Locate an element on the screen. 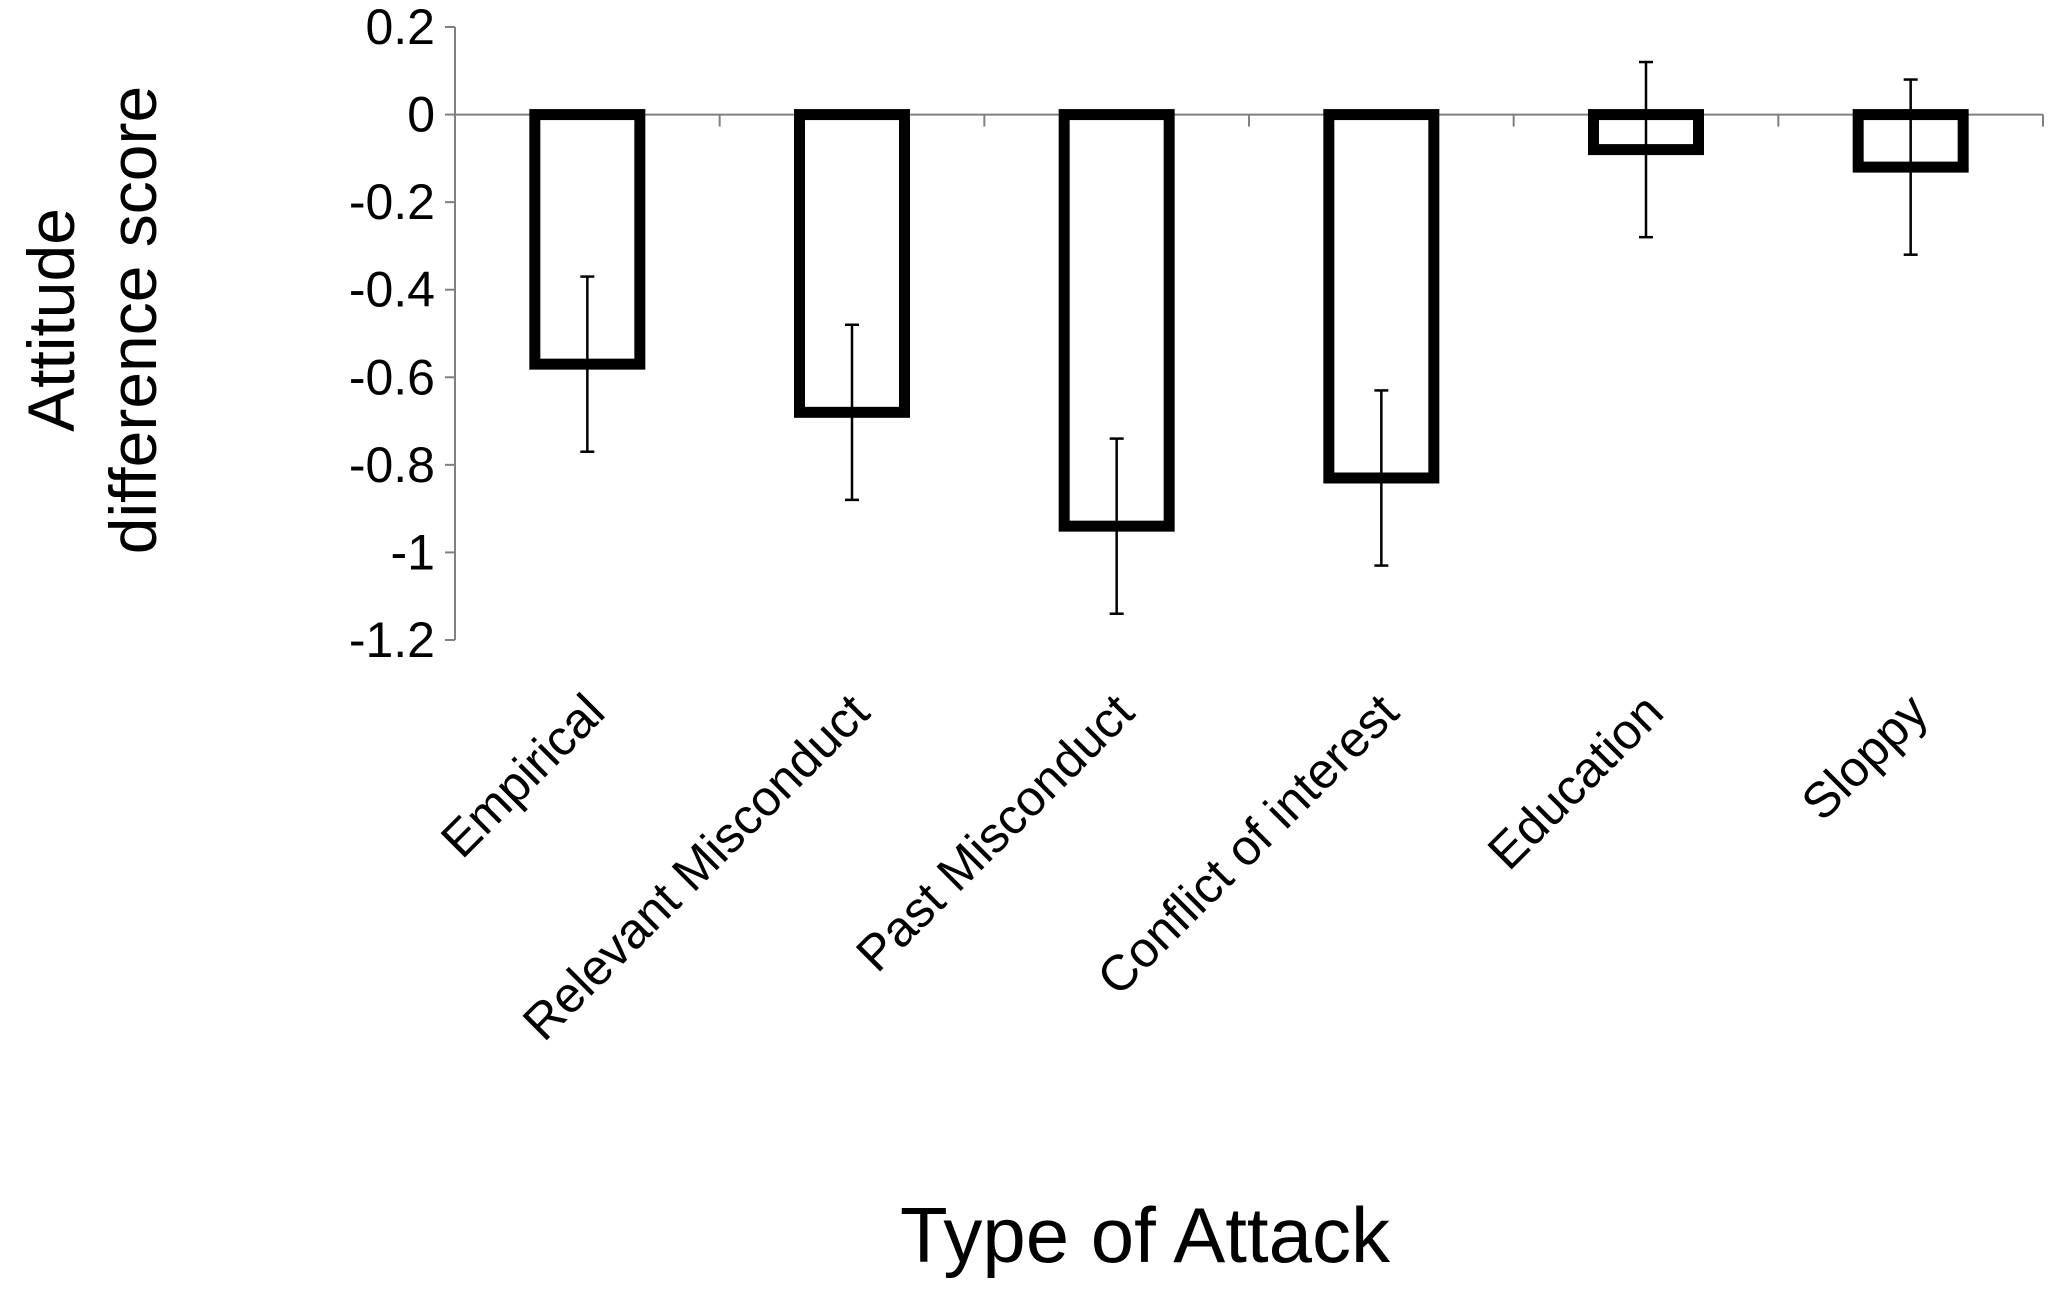 The image size is (2050, 1289). x-axis-title: Type of Attack is located at coordinates (1145, 1235).